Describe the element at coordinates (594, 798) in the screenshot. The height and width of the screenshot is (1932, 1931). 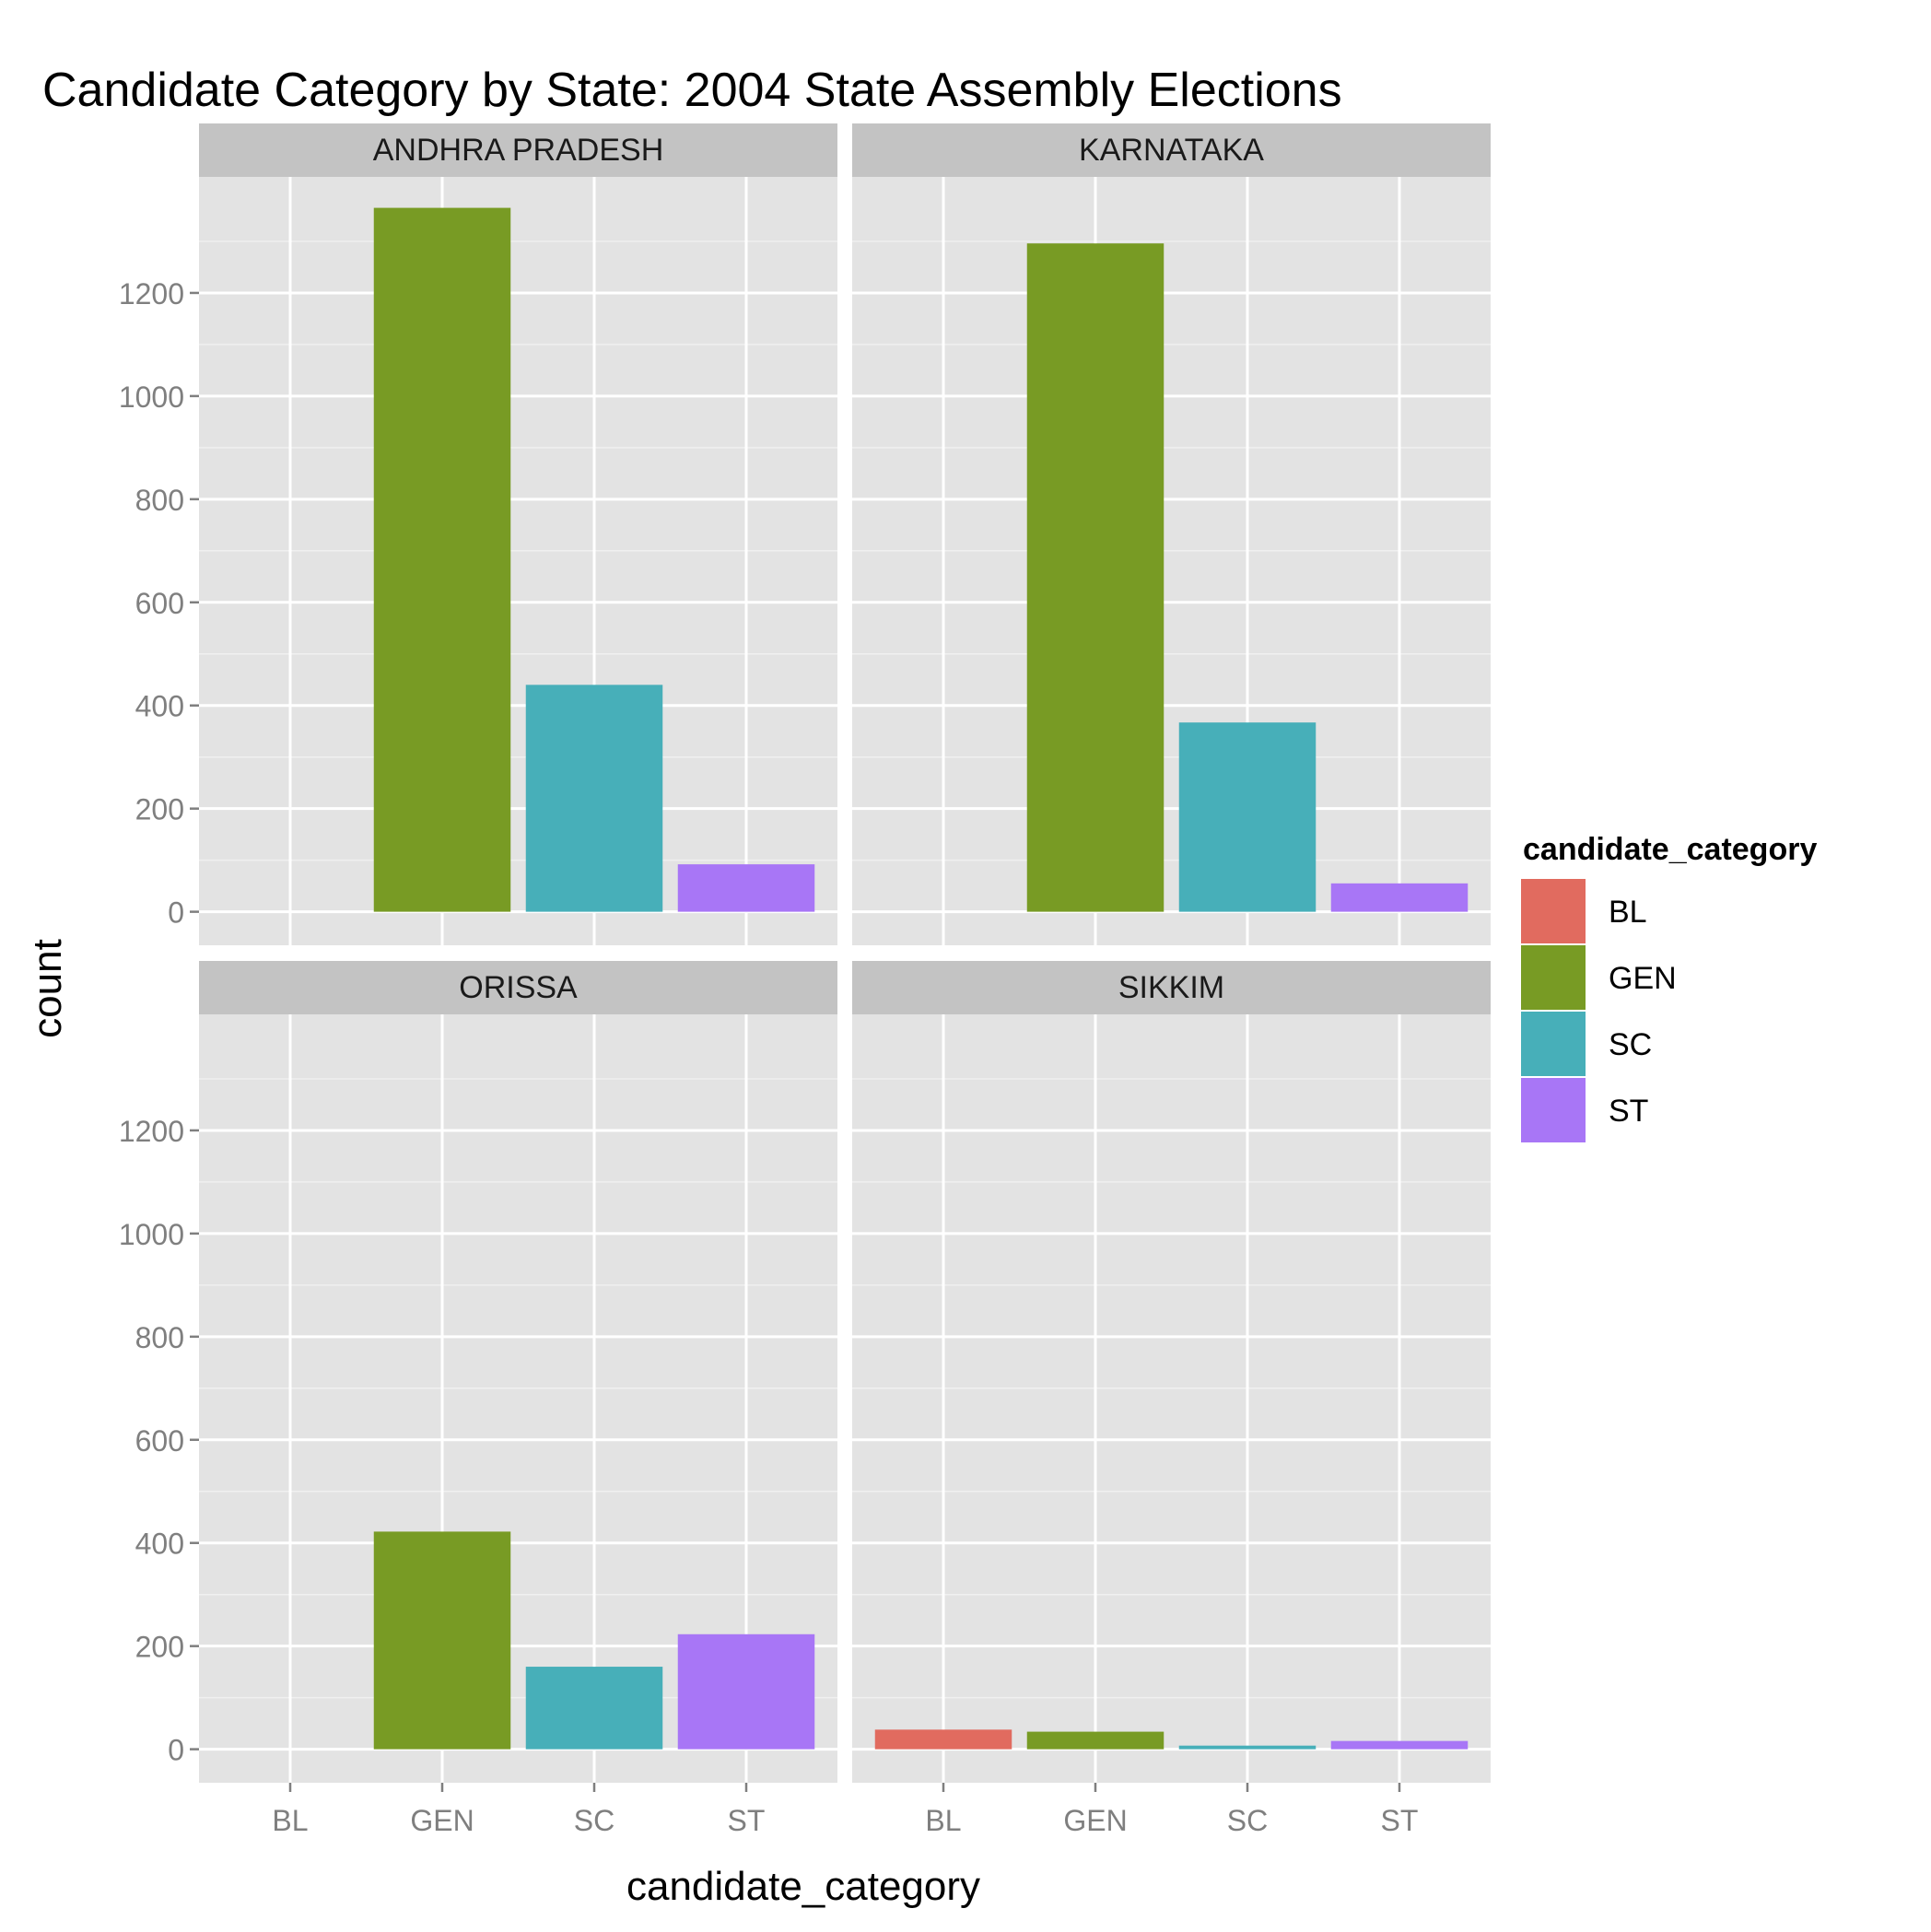
I see `bar-andhra-pradesh-sc` at that location.